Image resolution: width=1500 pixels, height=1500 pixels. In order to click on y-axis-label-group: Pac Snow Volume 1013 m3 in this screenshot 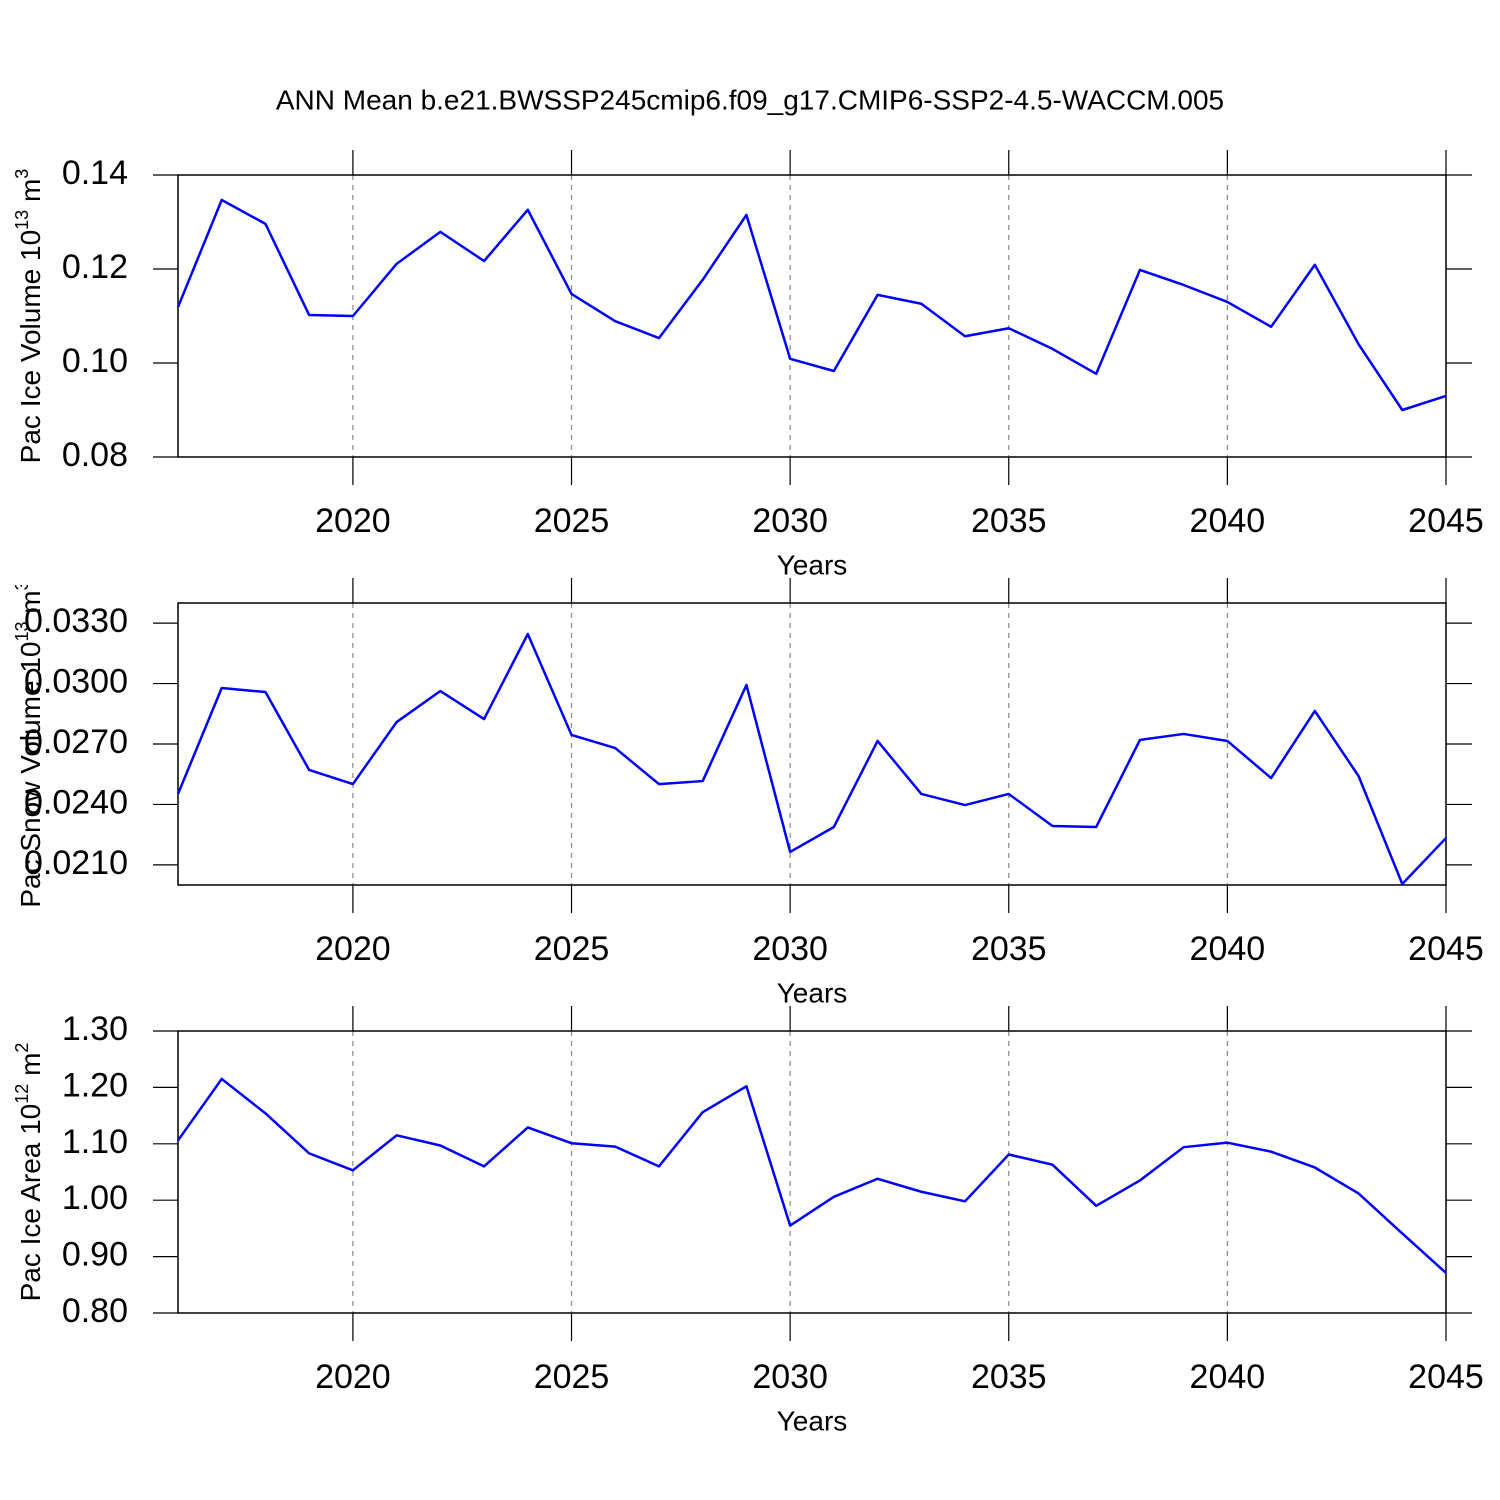, I will do `click(29, 744)`.